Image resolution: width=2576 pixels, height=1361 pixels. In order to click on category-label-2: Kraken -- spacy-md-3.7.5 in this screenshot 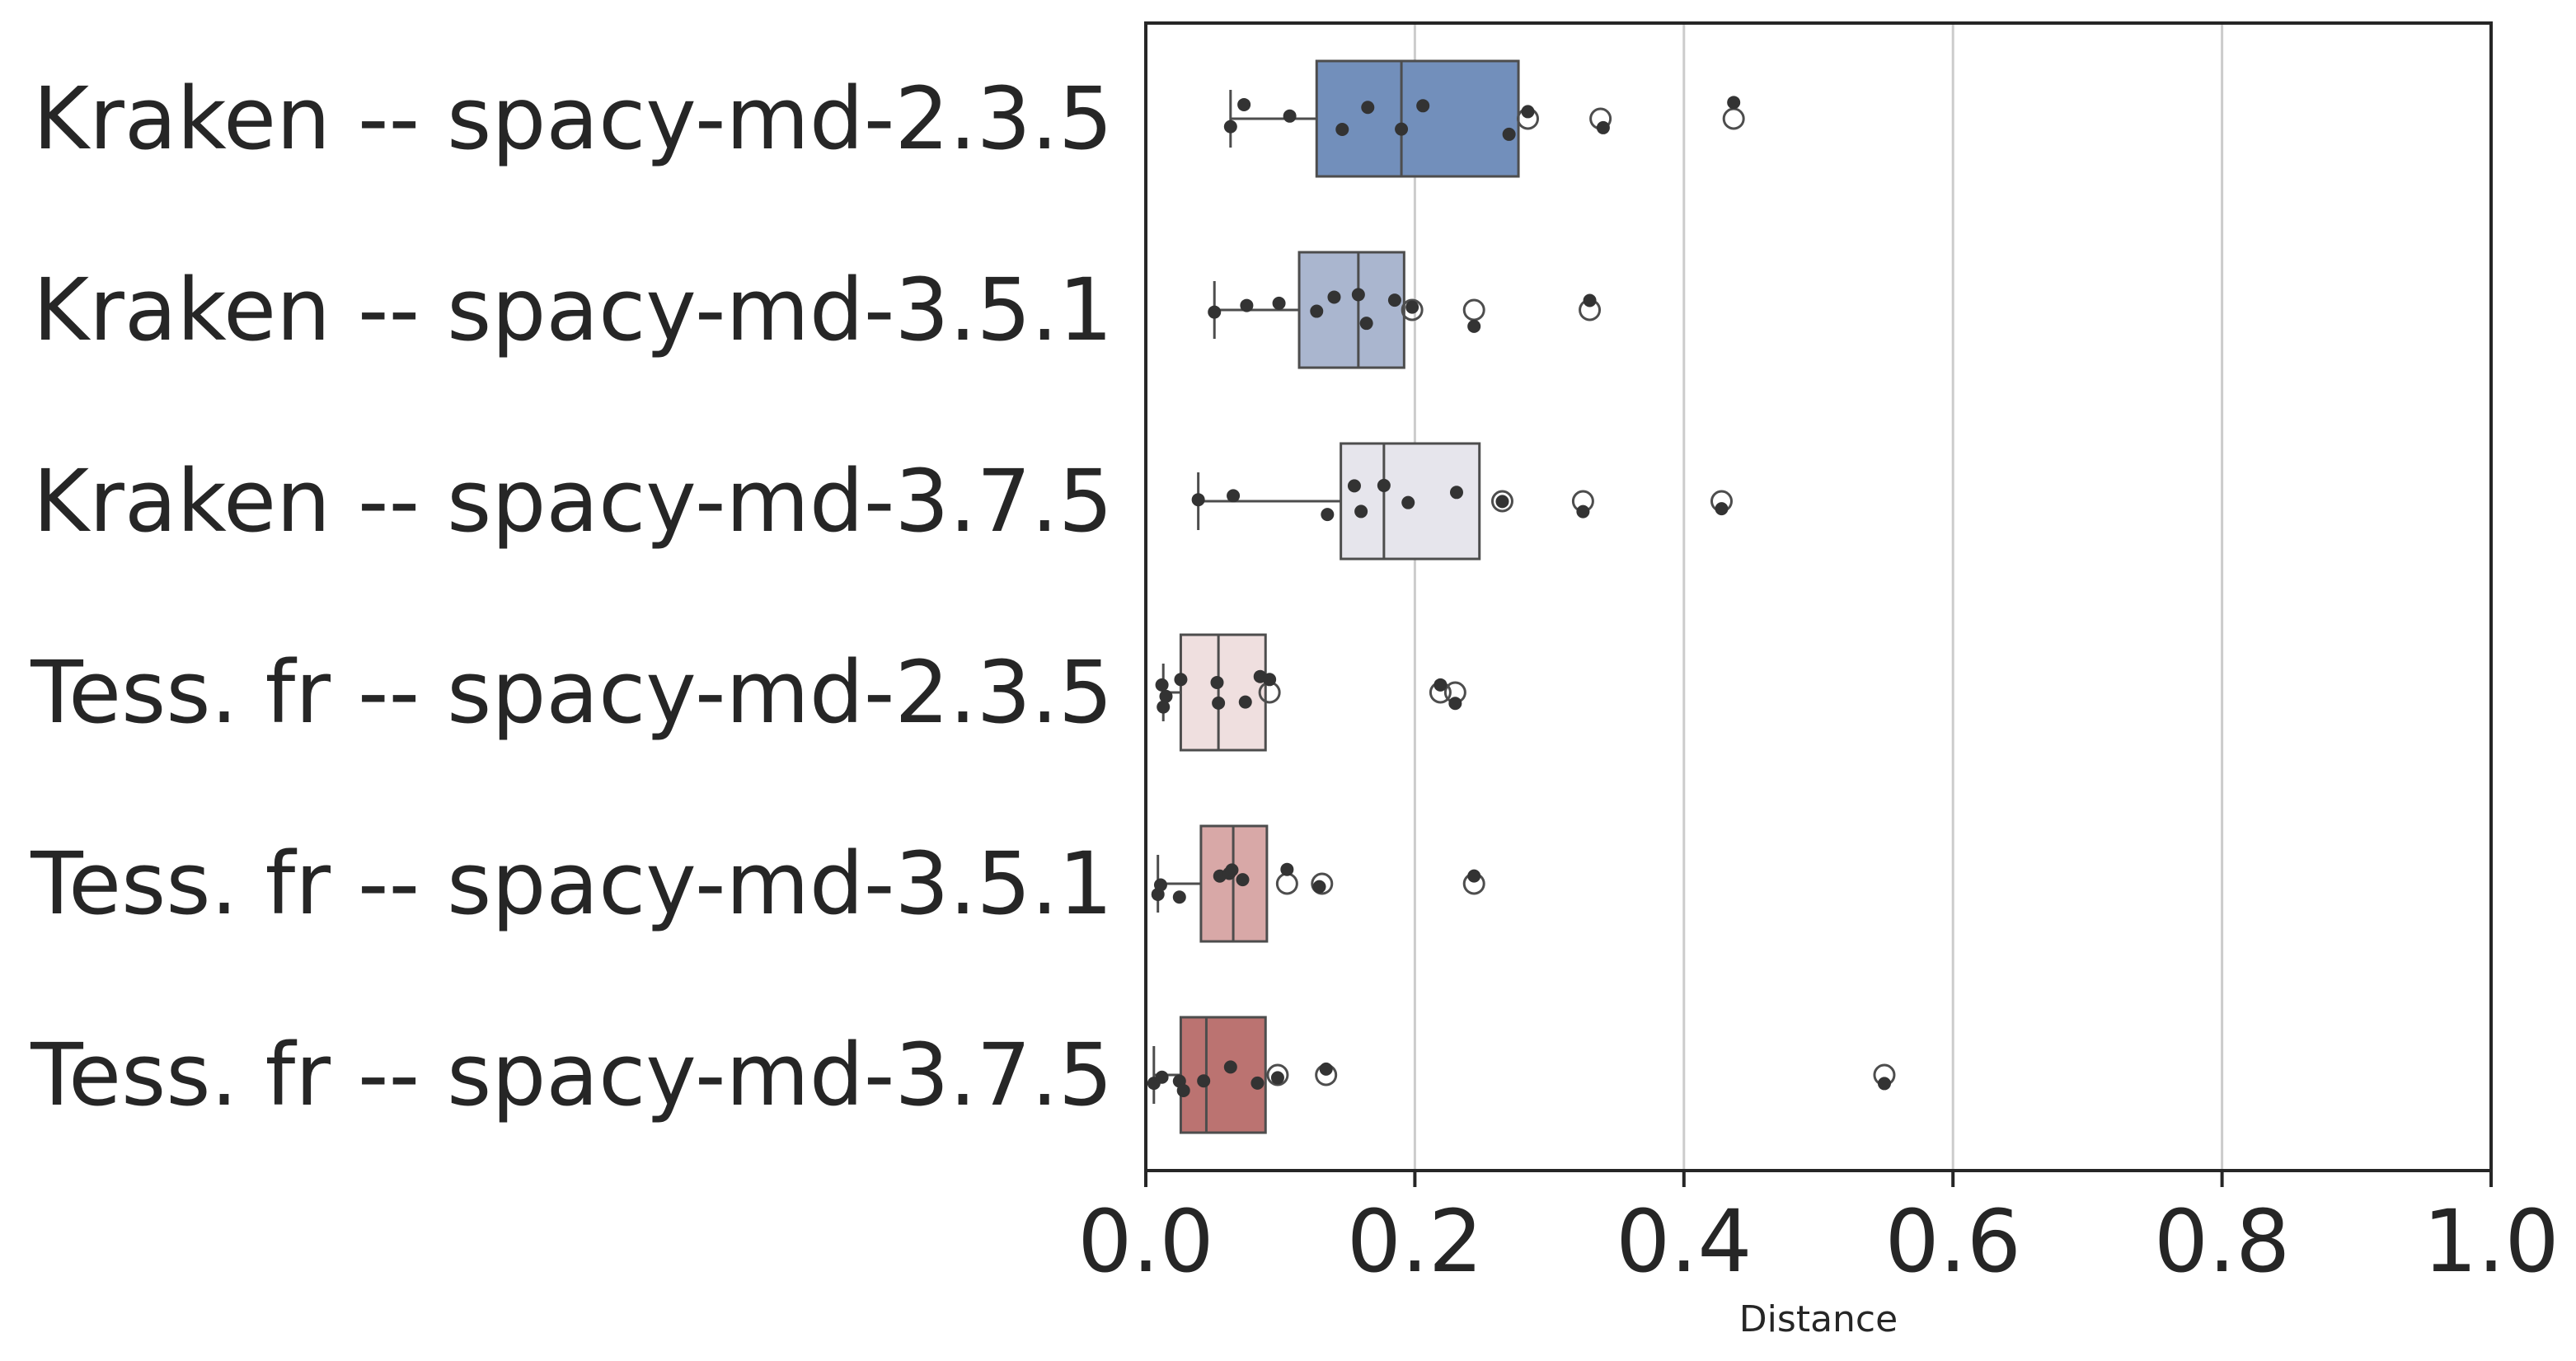, I will do `click(573, 501)`.